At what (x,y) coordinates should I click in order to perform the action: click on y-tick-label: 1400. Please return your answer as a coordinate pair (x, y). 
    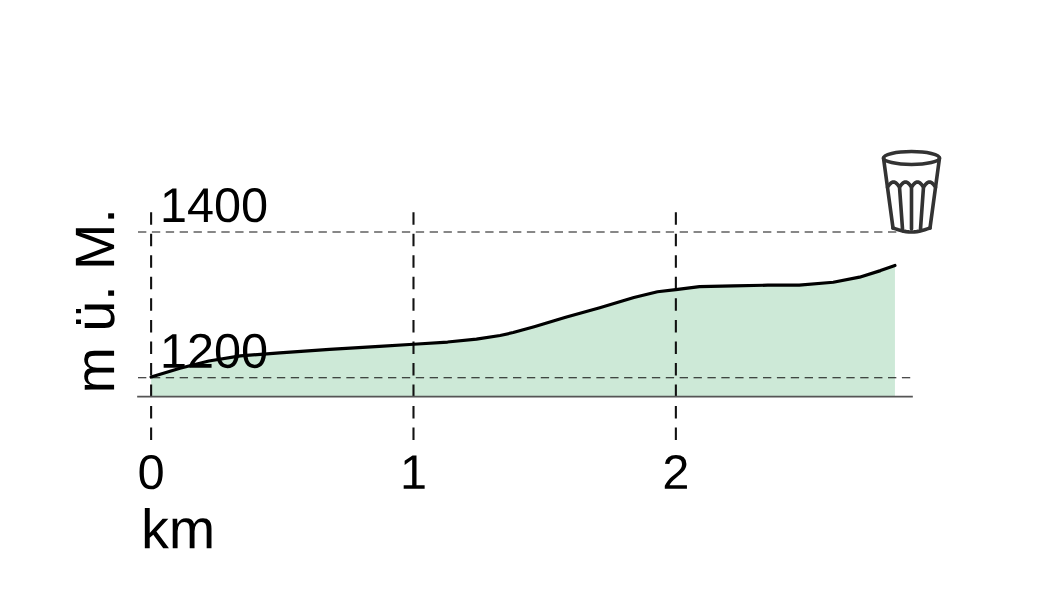
    Looking at the image, I should click on (215, 205).